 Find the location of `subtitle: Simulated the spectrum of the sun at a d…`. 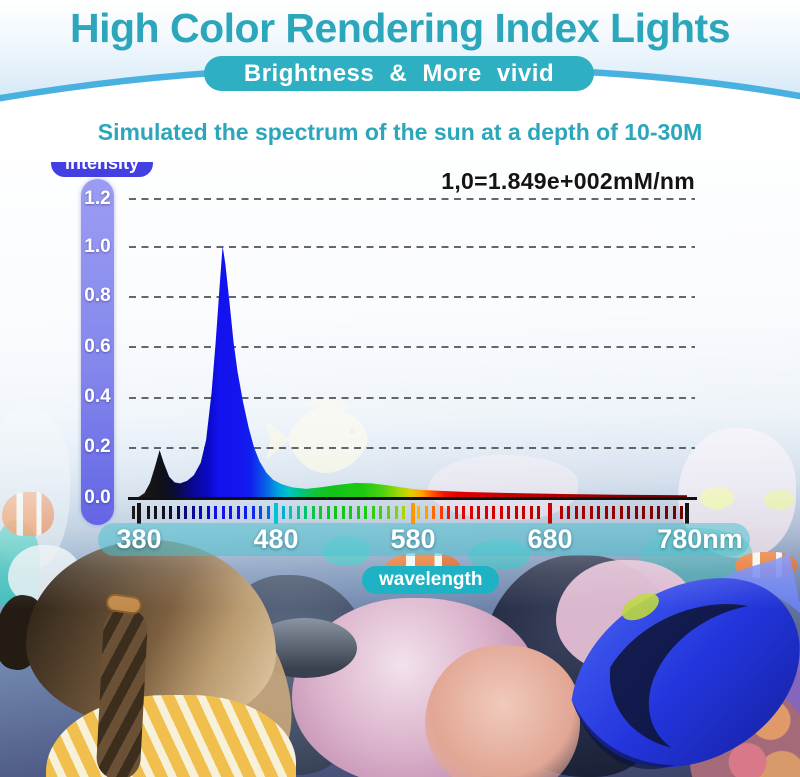

subtitle: Simulated the spectrum of the sun at a d… is located at coordinates (400, 132).